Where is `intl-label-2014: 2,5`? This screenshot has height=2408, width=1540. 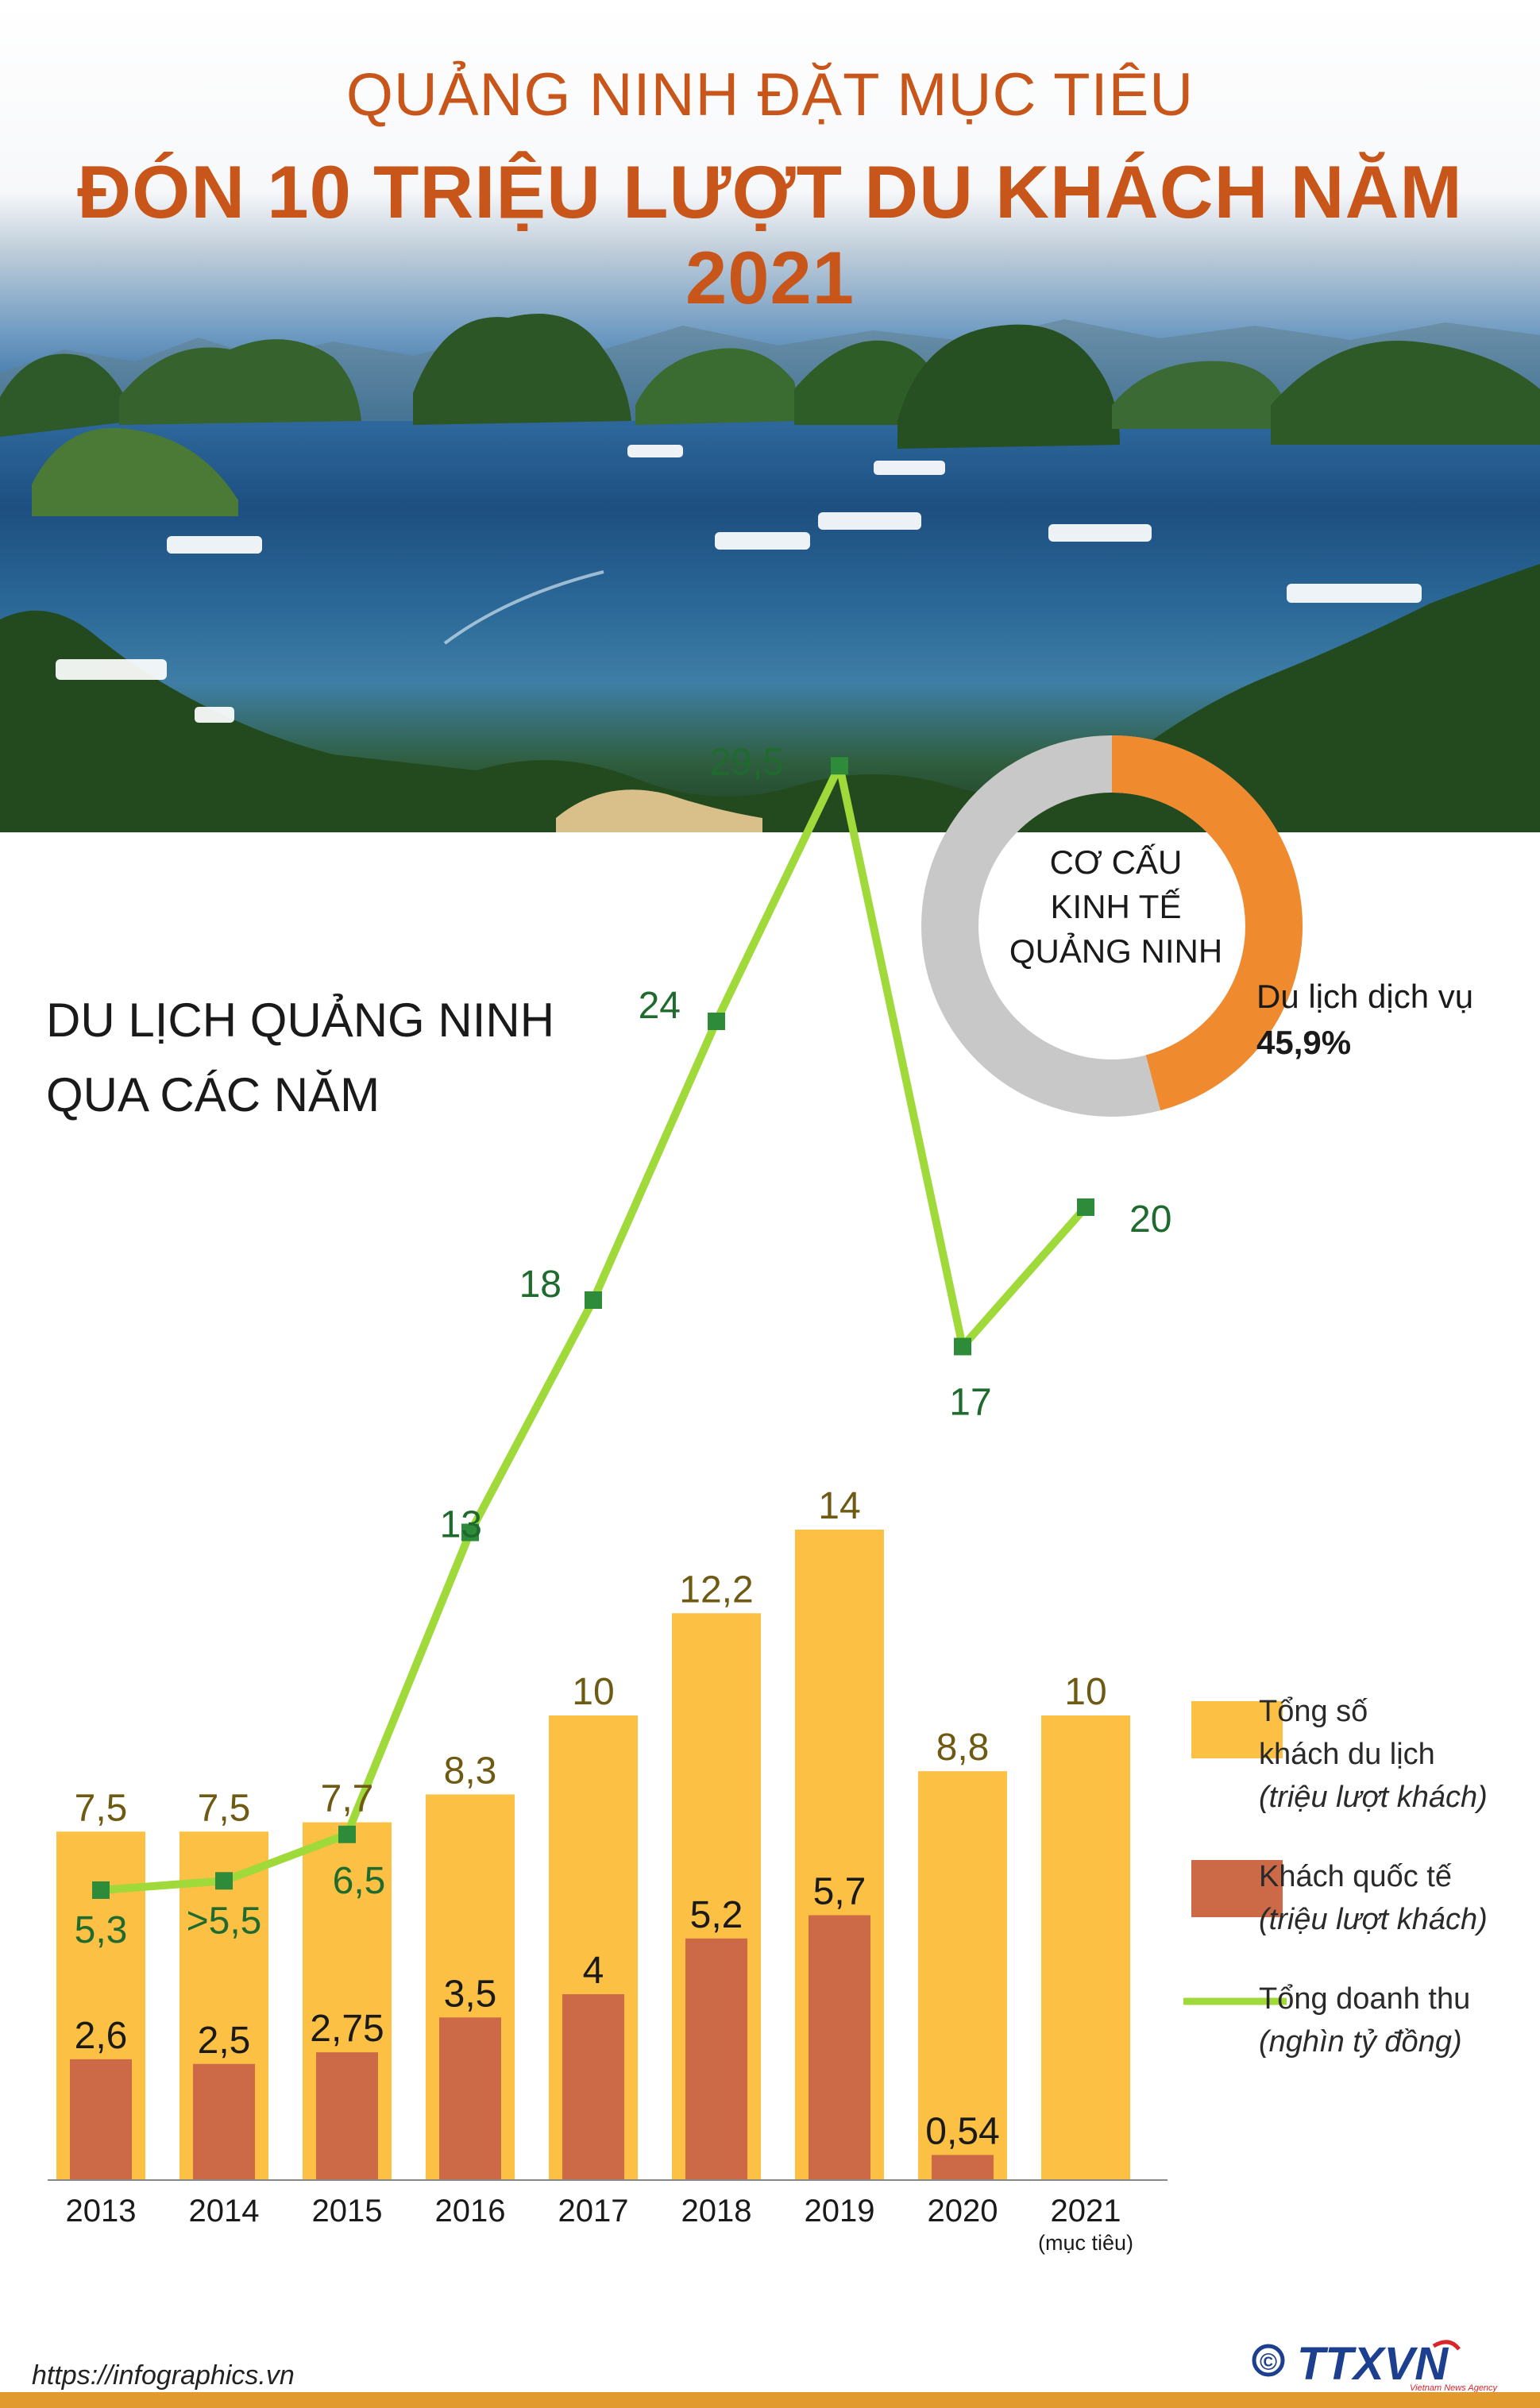 intl-label-2014: 2,5 is located at coordinates (224, 2041).